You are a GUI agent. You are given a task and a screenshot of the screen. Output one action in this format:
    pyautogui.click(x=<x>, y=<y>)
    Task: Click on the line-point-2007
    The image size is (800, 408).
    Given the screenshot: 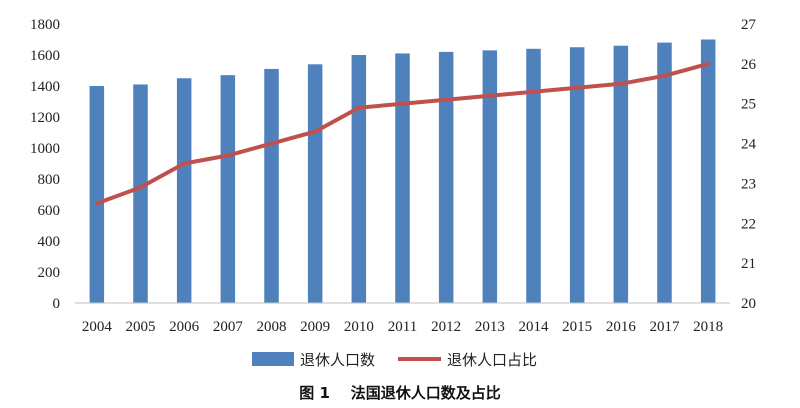 What is the action you would take?
    pyautogui.click(x=227, y=155)
    